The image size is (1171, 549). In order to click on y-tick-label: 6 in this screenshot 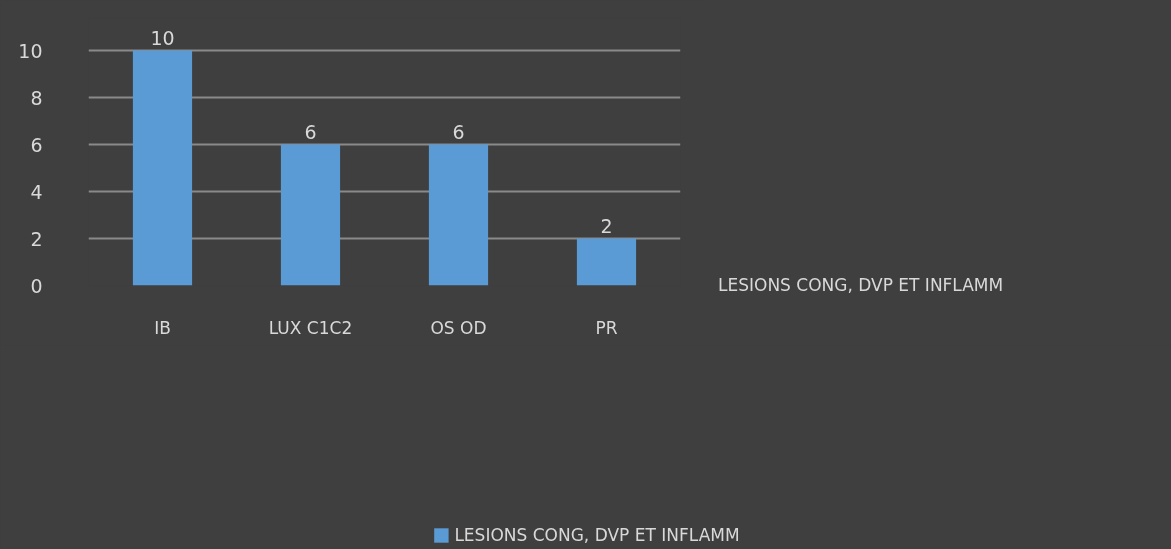, I will do `click(36, 144)`.